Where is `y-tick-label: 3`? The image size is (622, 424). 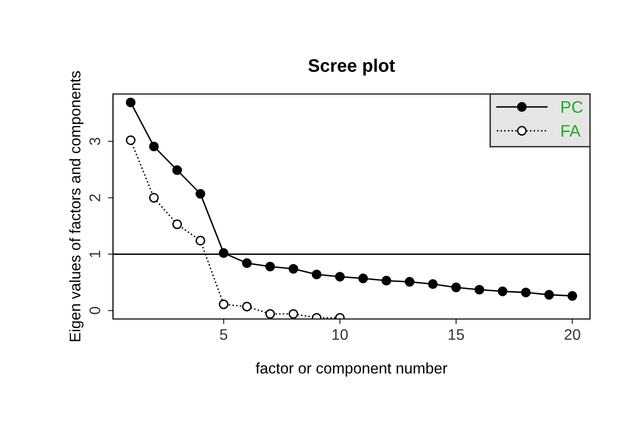 y-tick-label: 3 is located at coordinates (94, 142).